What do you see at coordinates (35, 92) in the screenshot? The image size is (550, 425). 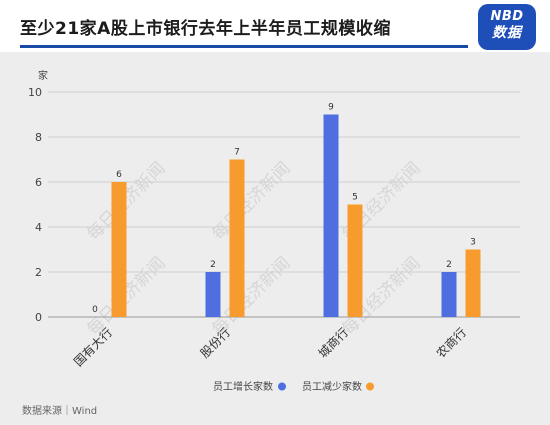 I see `y-tick-label: 10` at bounding box center [35, 92].